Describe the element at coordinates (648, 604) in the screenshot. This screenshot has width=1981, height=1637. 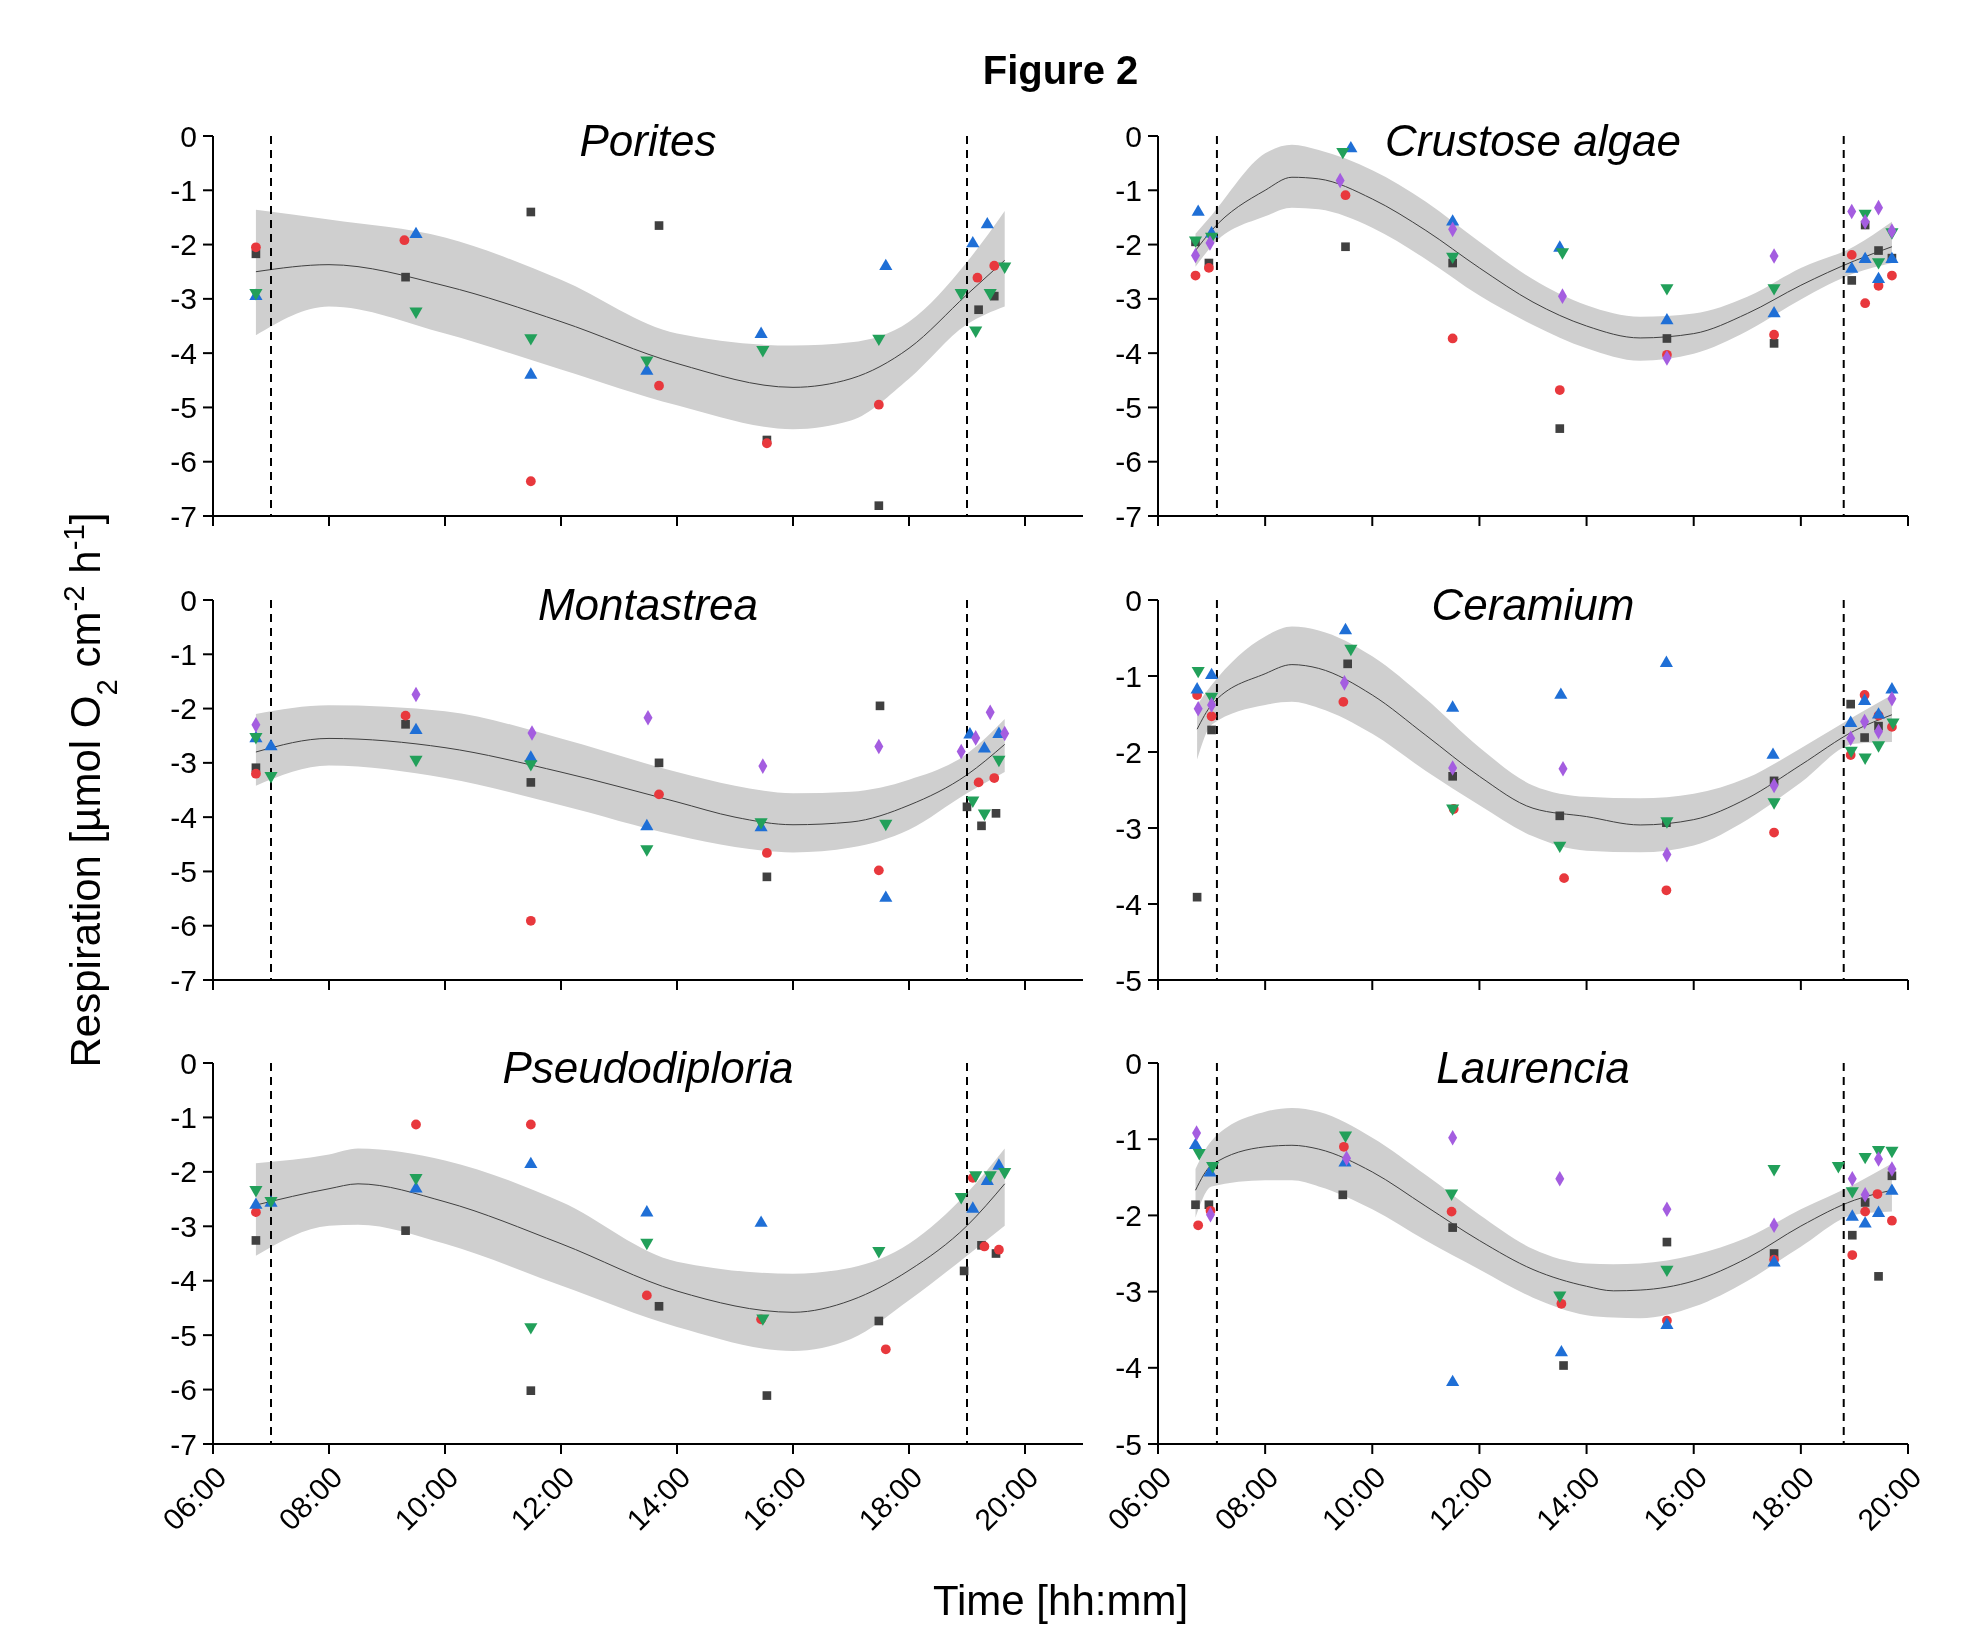
I see `chart-title: Montastrea` at that location.